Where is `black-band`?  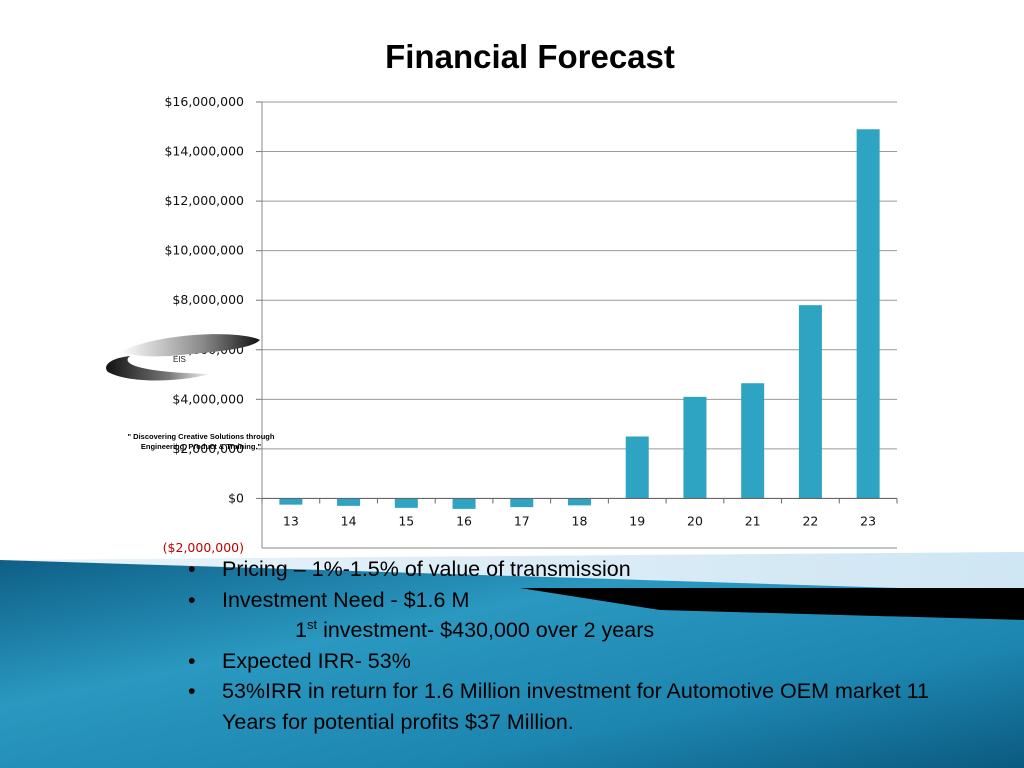
black-band is located at coordinates (772, 604).